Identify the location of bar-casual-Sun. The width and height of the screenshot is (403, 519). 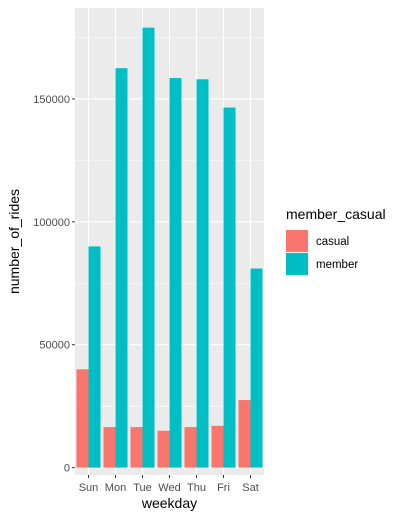
(82, 418).